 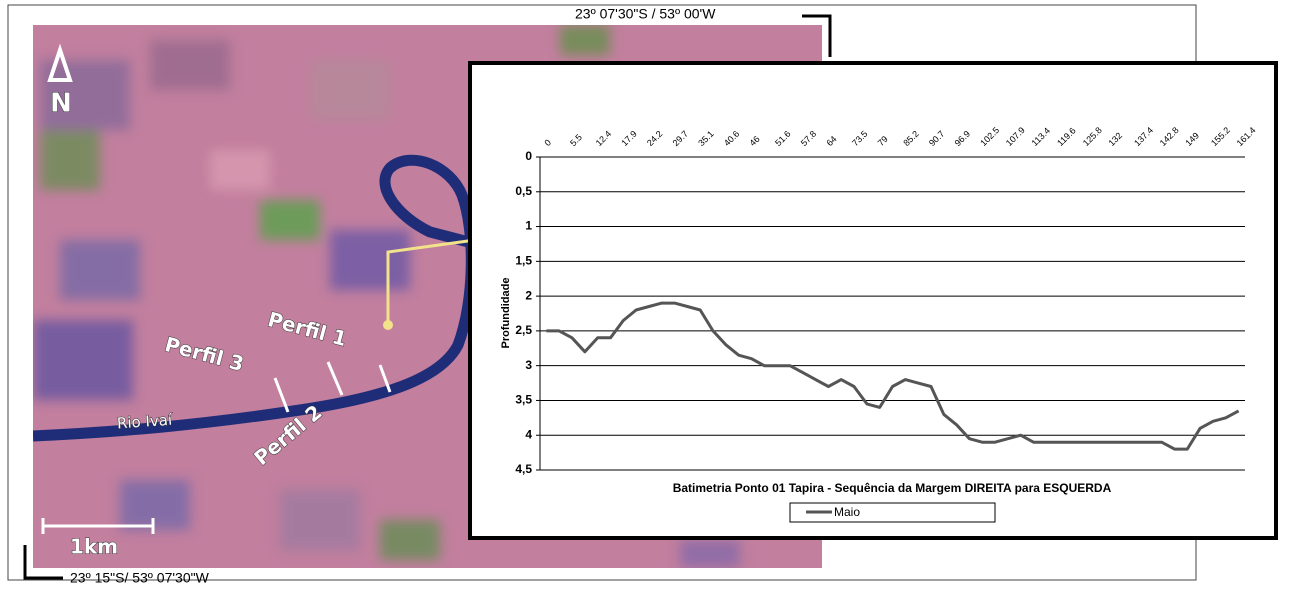 I want to click on y-tick-label: 0, so click(x=528, y=156).